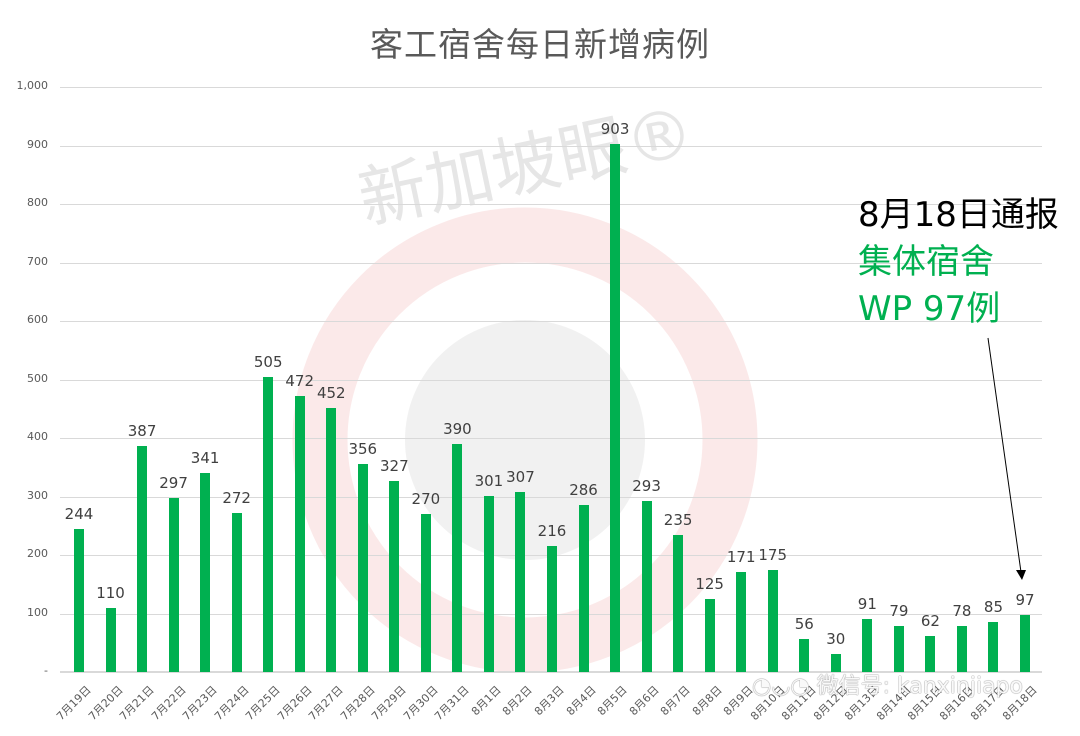  I want to click on y-tick-label: 900, so click(37, 144).